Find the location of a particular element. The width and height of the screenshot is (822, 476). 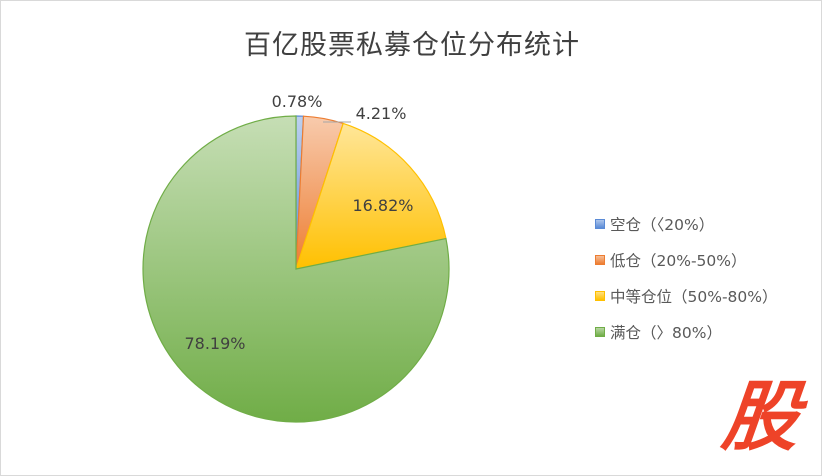

pie-slice is located at coordinates (371, 196).